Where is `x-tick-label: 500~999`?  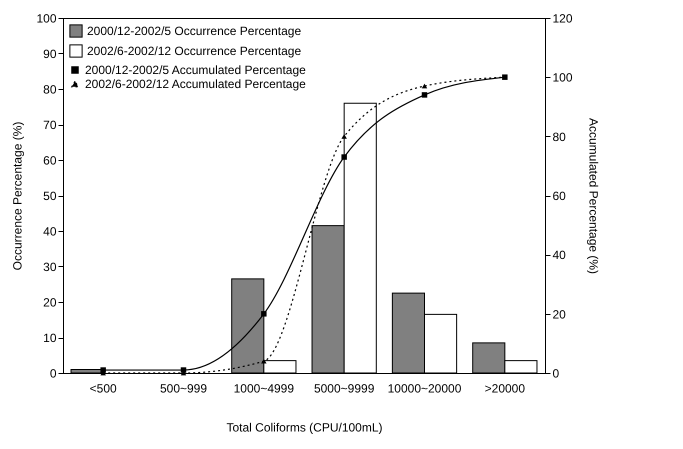
x-tick-label: 500~999 is located at coordinates (184, 389).